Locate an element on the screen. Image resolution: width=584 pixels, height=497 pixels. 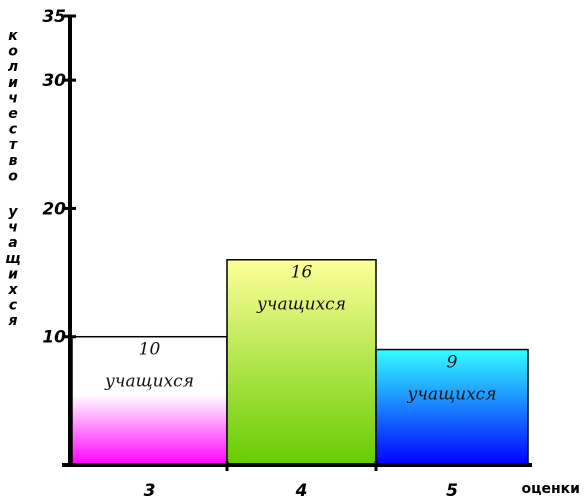
bar-value-label: 9 is located at coordinates (452, 363).